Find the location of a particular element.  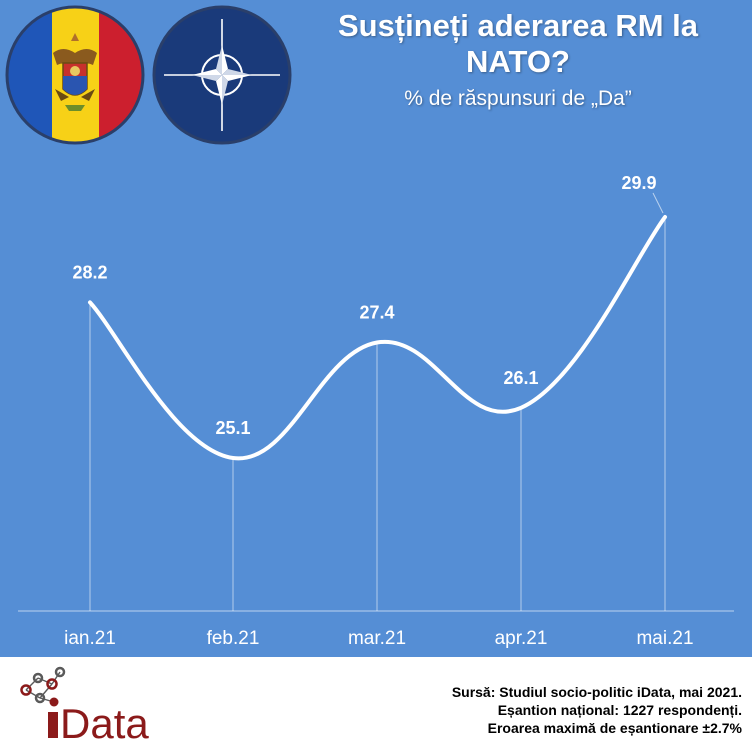

idata-logo: Data is located at coordinates (109, 705).